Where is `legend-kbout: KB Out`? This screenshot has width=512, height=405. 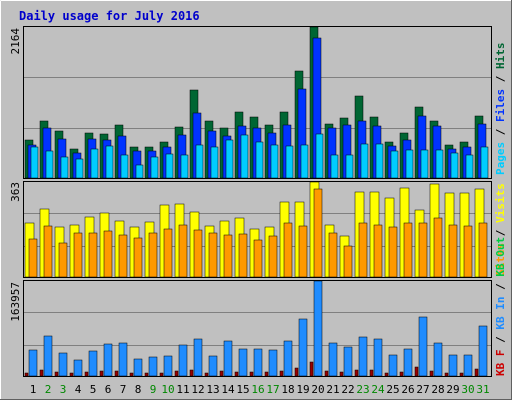
legend-kbout: KB Out is located at coordinates (500, 257).